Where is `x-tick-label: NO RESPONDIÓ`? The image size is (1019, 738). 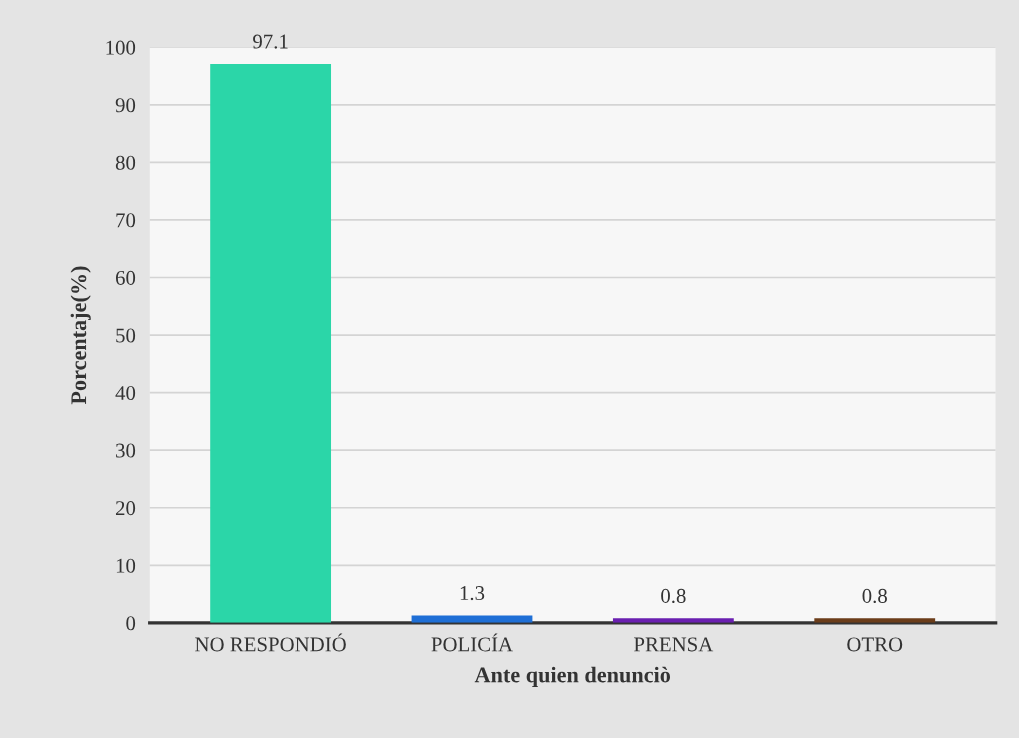
x-tick-label: NO RESPONDIÓ is located at coordinates (270, 642).